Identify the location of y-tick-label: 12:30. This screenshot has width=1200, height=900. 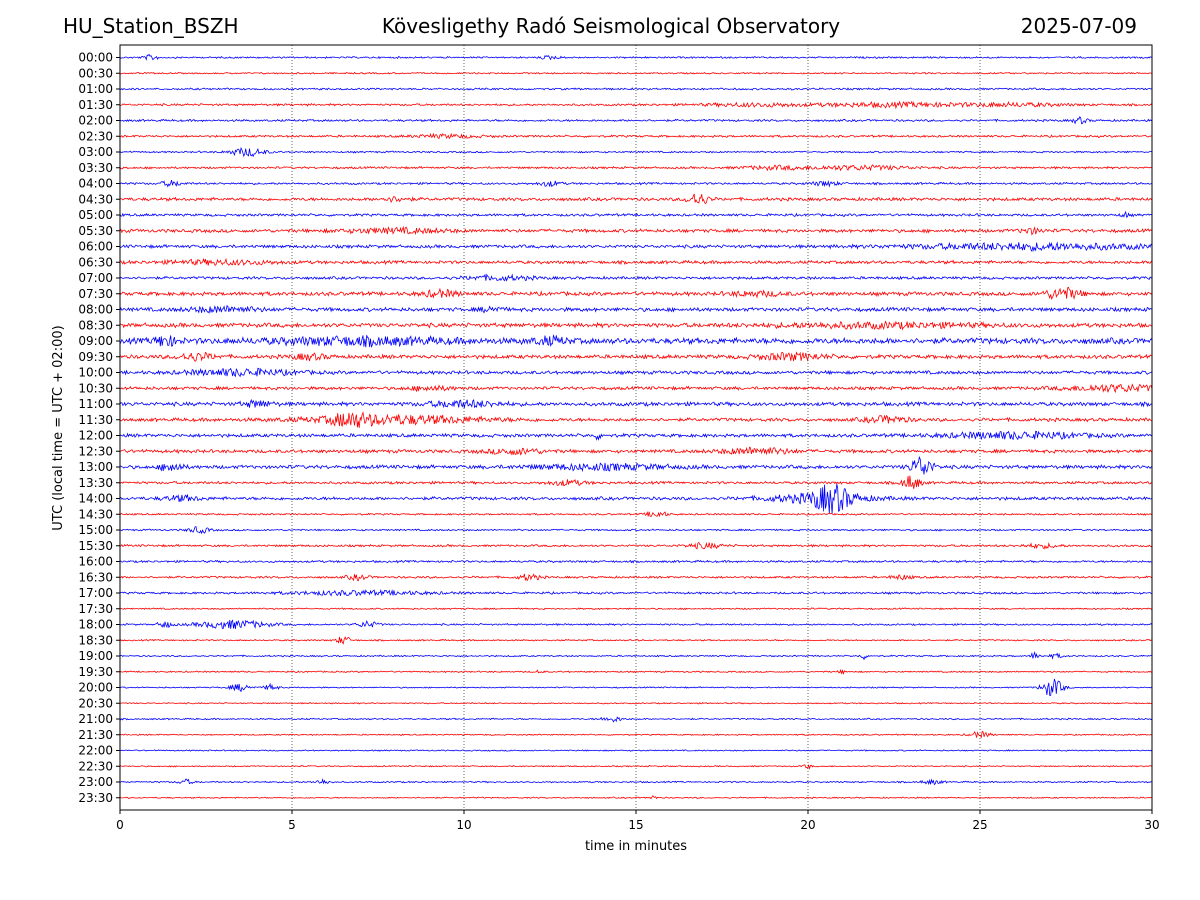
(95, 451).